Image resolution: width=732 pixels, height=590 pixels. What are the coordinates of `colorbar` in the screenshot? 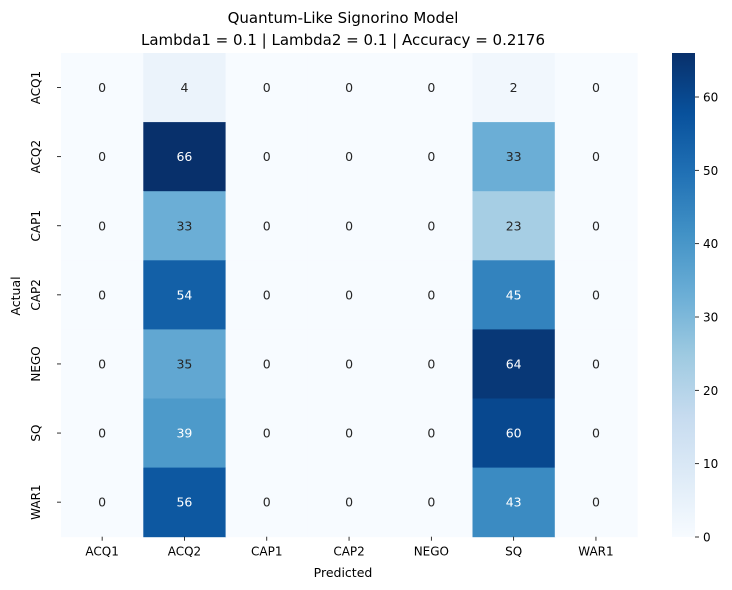 It's located at (683, 295).